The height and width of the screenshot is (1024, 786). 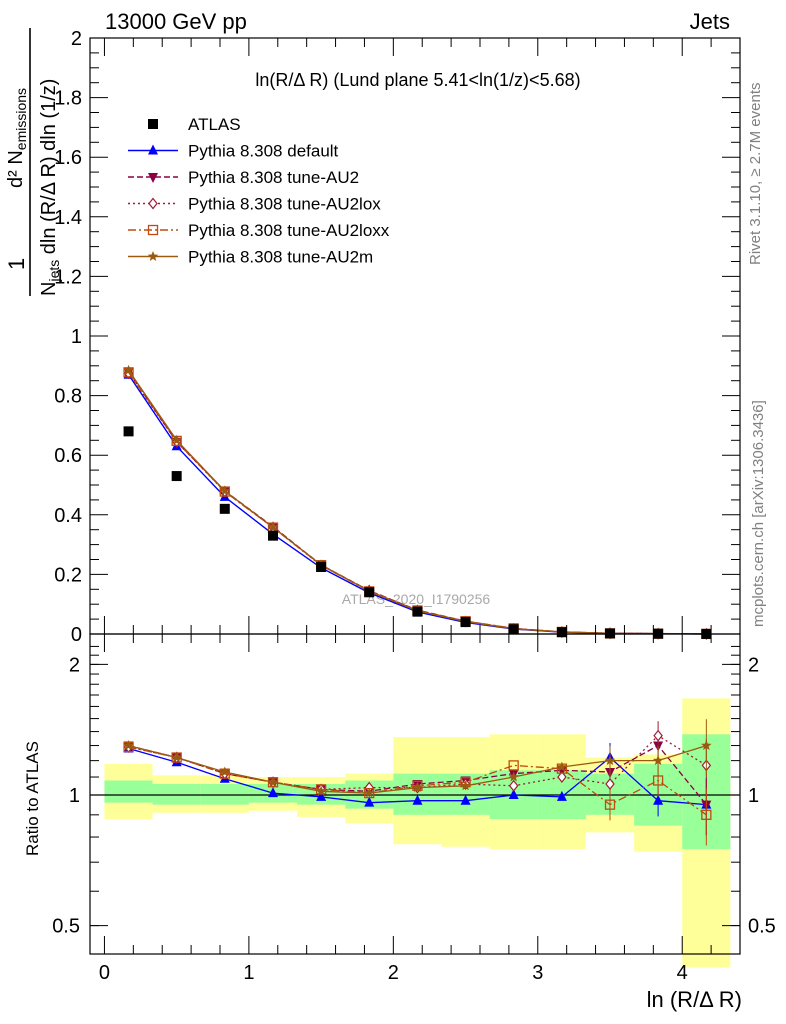 What do you see at coordinates (758, 513) in the screenshot?
I see `mcplots-label: mcplots.cern.ch [arXiv:1306.3436]` at bounding box center [758, 513].